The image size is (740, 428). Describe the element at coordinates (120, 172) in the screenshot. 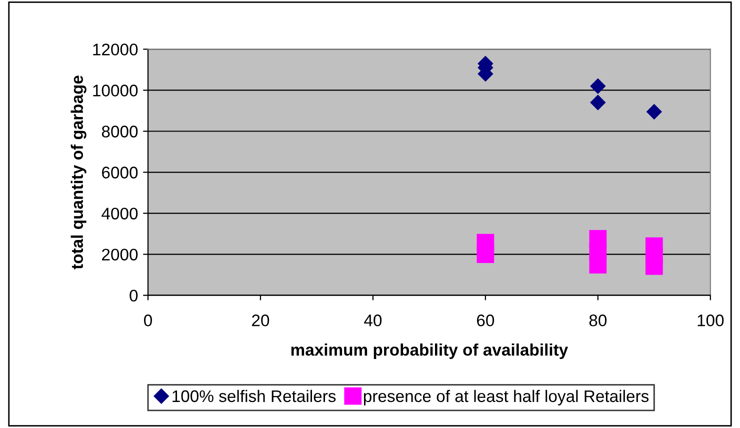

I see `y-tick-label: 6000` at that location.